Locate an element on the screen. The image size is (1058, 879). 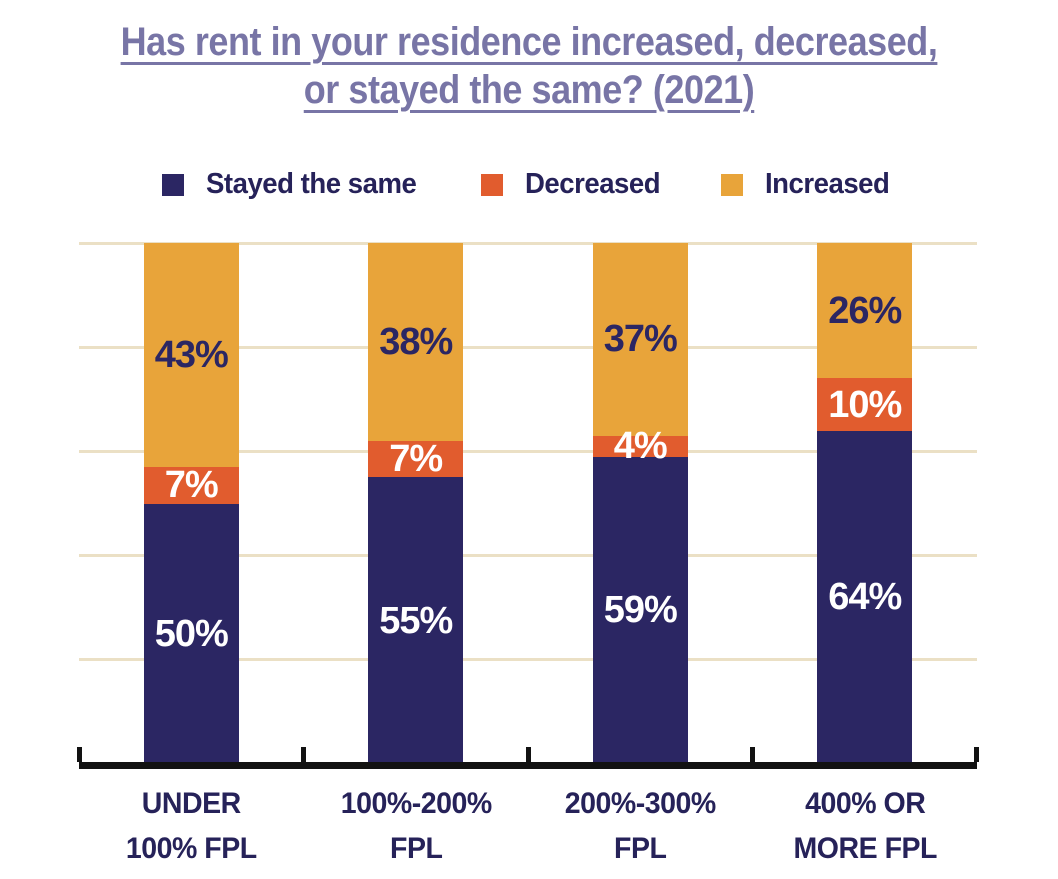
bar-value-label: 37% is located at coordinates (640, 339).